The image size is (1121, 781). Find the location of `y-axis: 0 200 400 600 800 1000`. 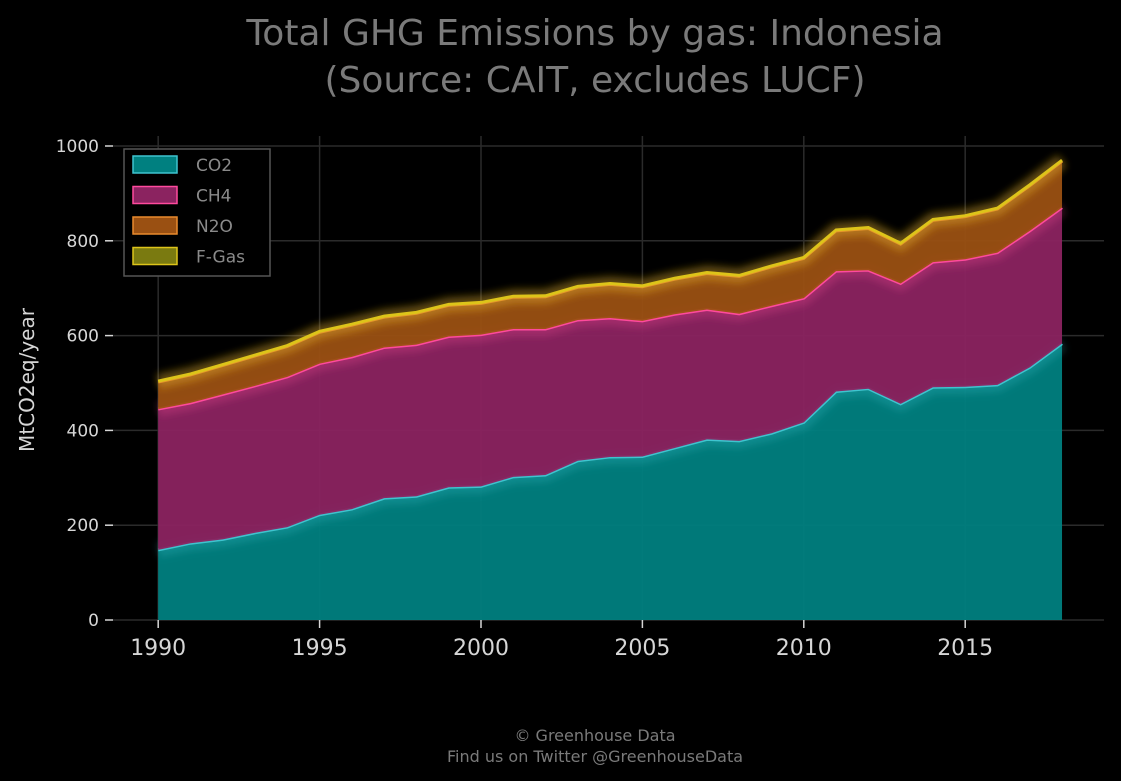

y-axis: 0 200 400 600 800 1000 is located at coordinates (84, 384).